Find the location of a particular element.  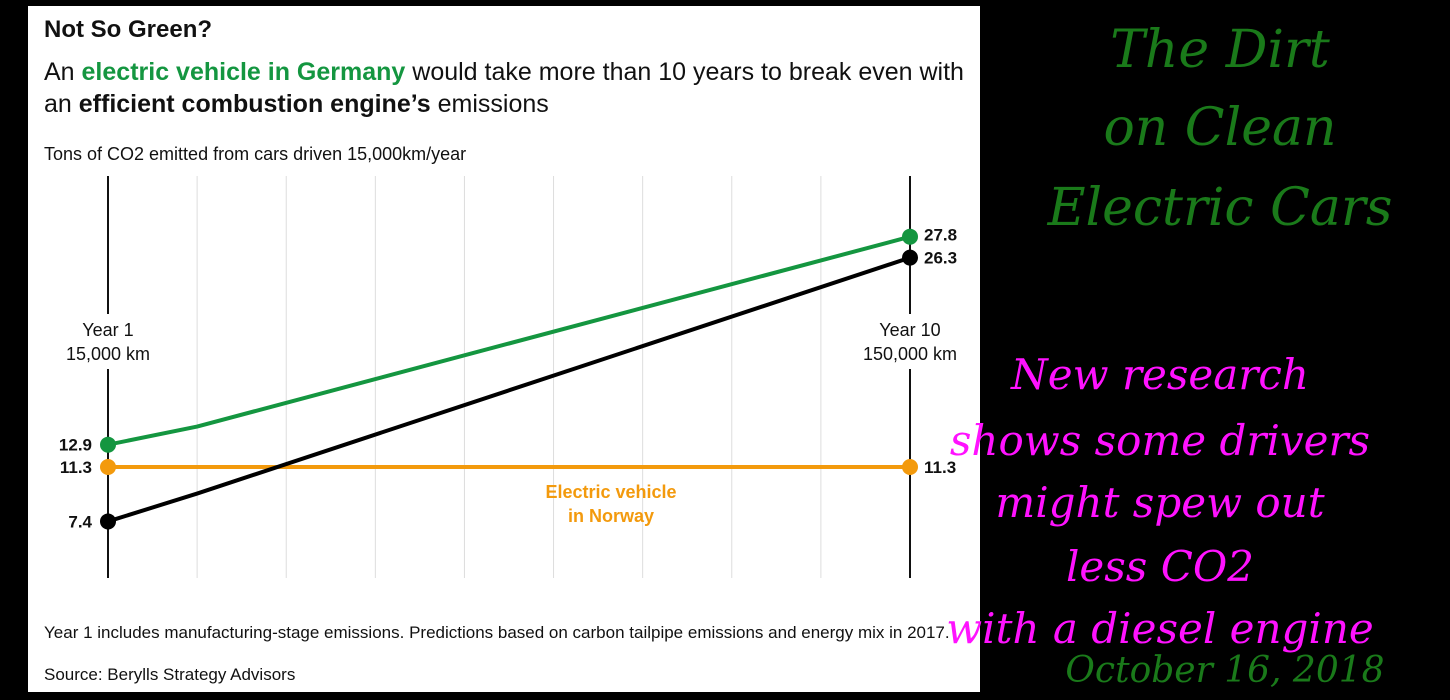

label-start-ev_germany: 12.9 is located at coordinates (75, 445).